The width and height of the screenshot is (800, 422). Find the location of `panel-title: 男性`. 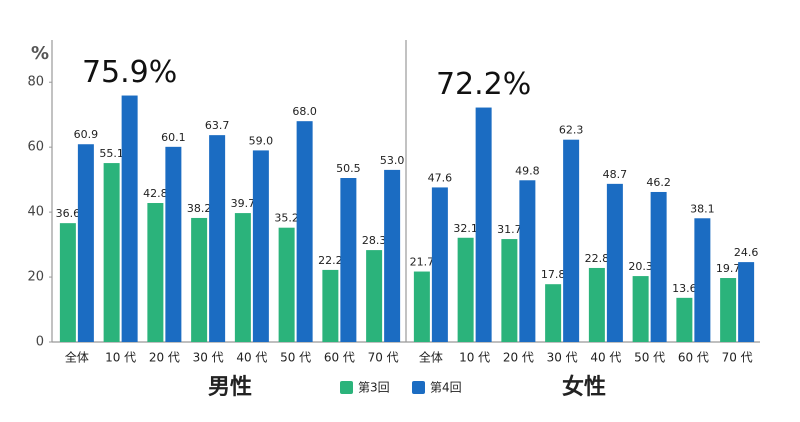

panel-title: 男性 is located at coordinates (230, 387).